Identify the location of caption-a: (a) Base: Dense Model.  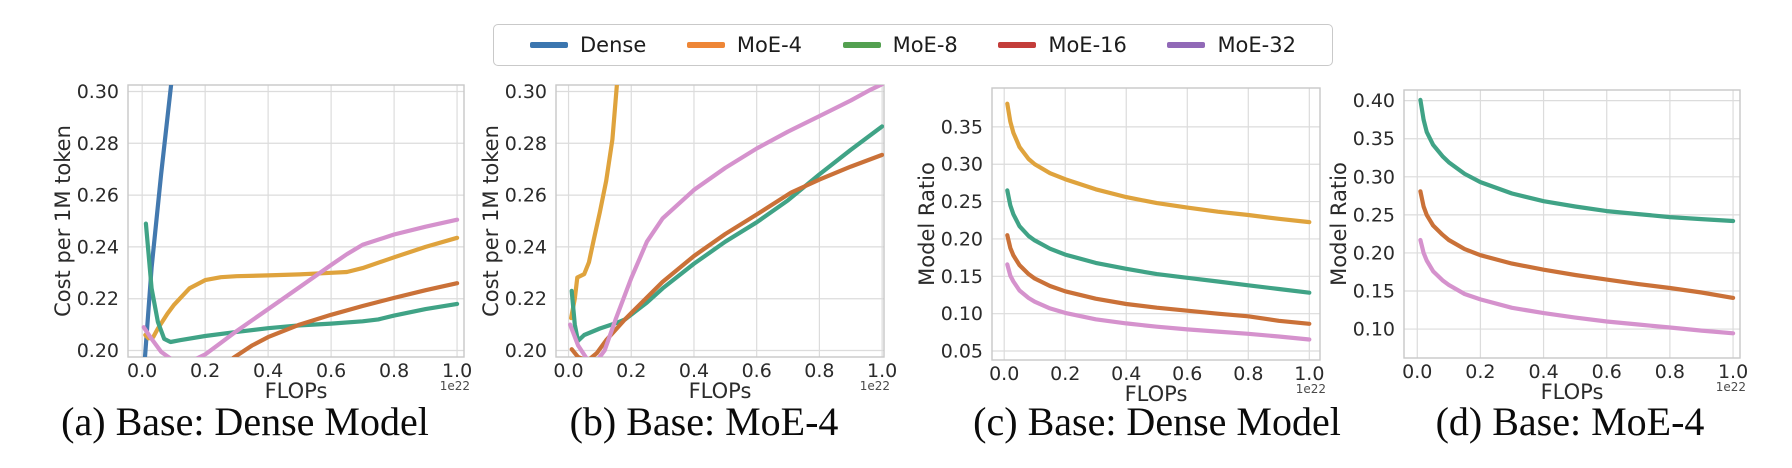
(245, 421).